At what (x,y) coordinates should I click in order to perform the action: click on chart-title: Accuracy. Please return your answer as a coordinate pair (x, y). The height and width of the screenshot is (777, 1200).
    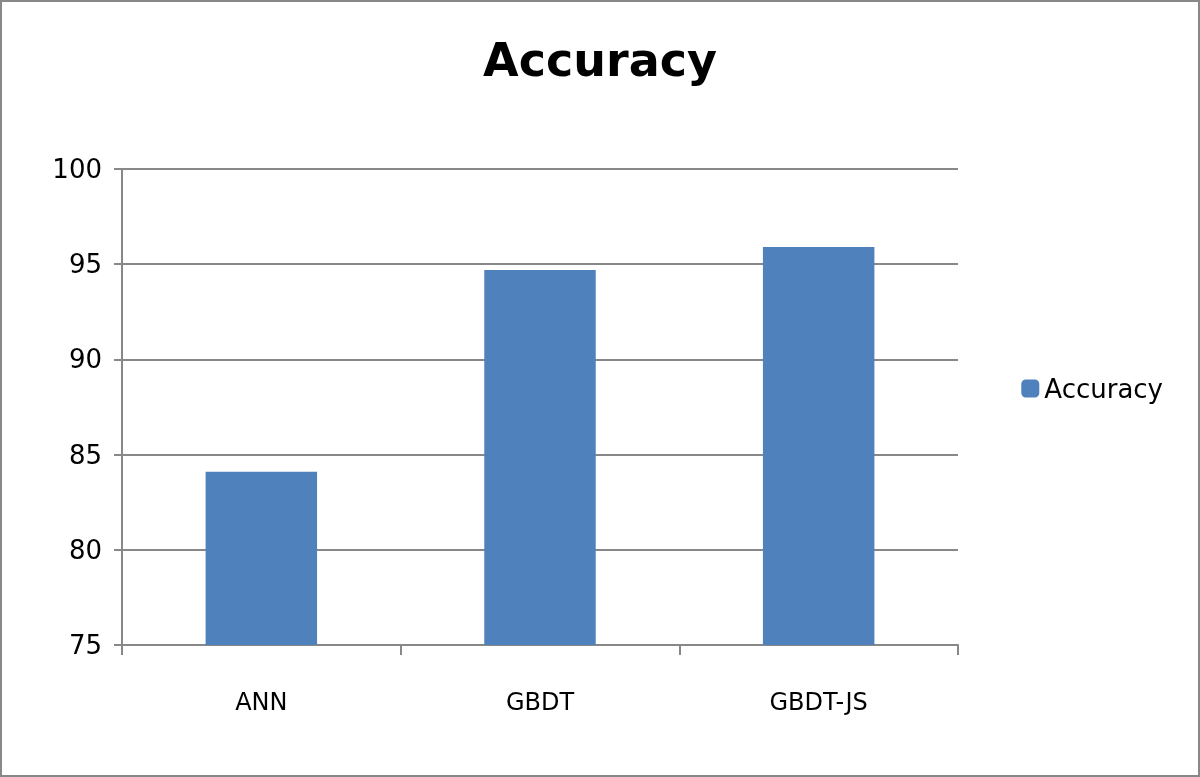
    Looking at the image, I should click on (600, 60).